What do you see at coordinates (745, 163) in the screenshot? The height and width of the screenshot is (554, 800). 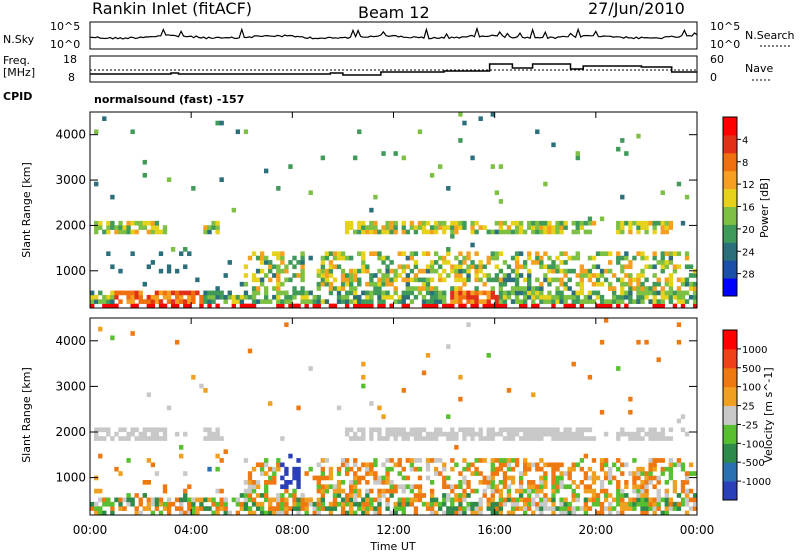 I see `colorbar-tick-label: 8` at bounding box center [745, 163].